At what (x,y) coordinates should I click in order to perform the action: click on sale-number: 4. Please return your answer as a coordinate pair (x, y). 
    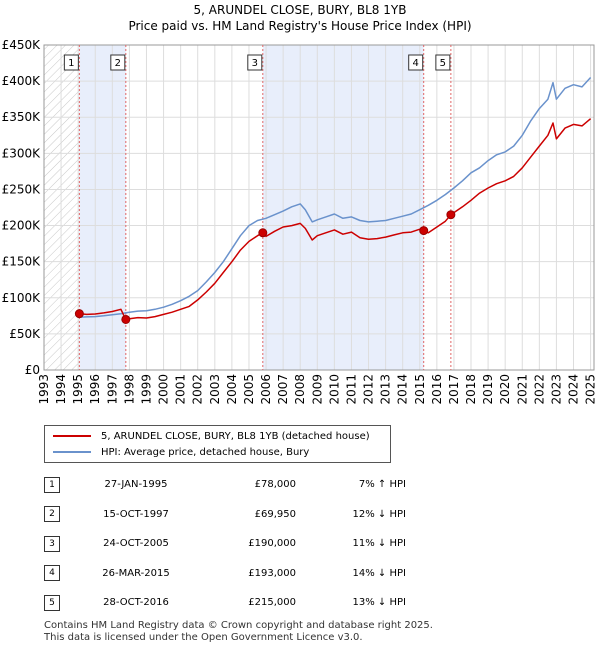
    Looking at the image, I should click on (52, 573).